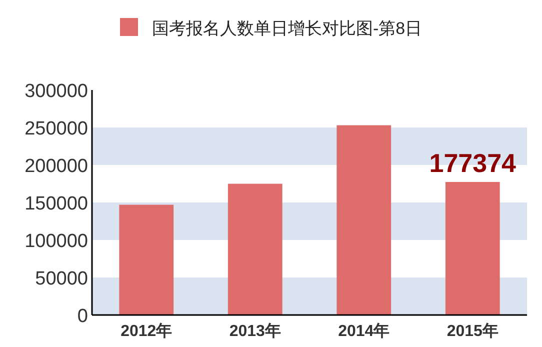 The image size is (542, 347). Describe the element at coordinates (146, 331) in the screenshot. I see `x-tick-label: 2012年` at that location.